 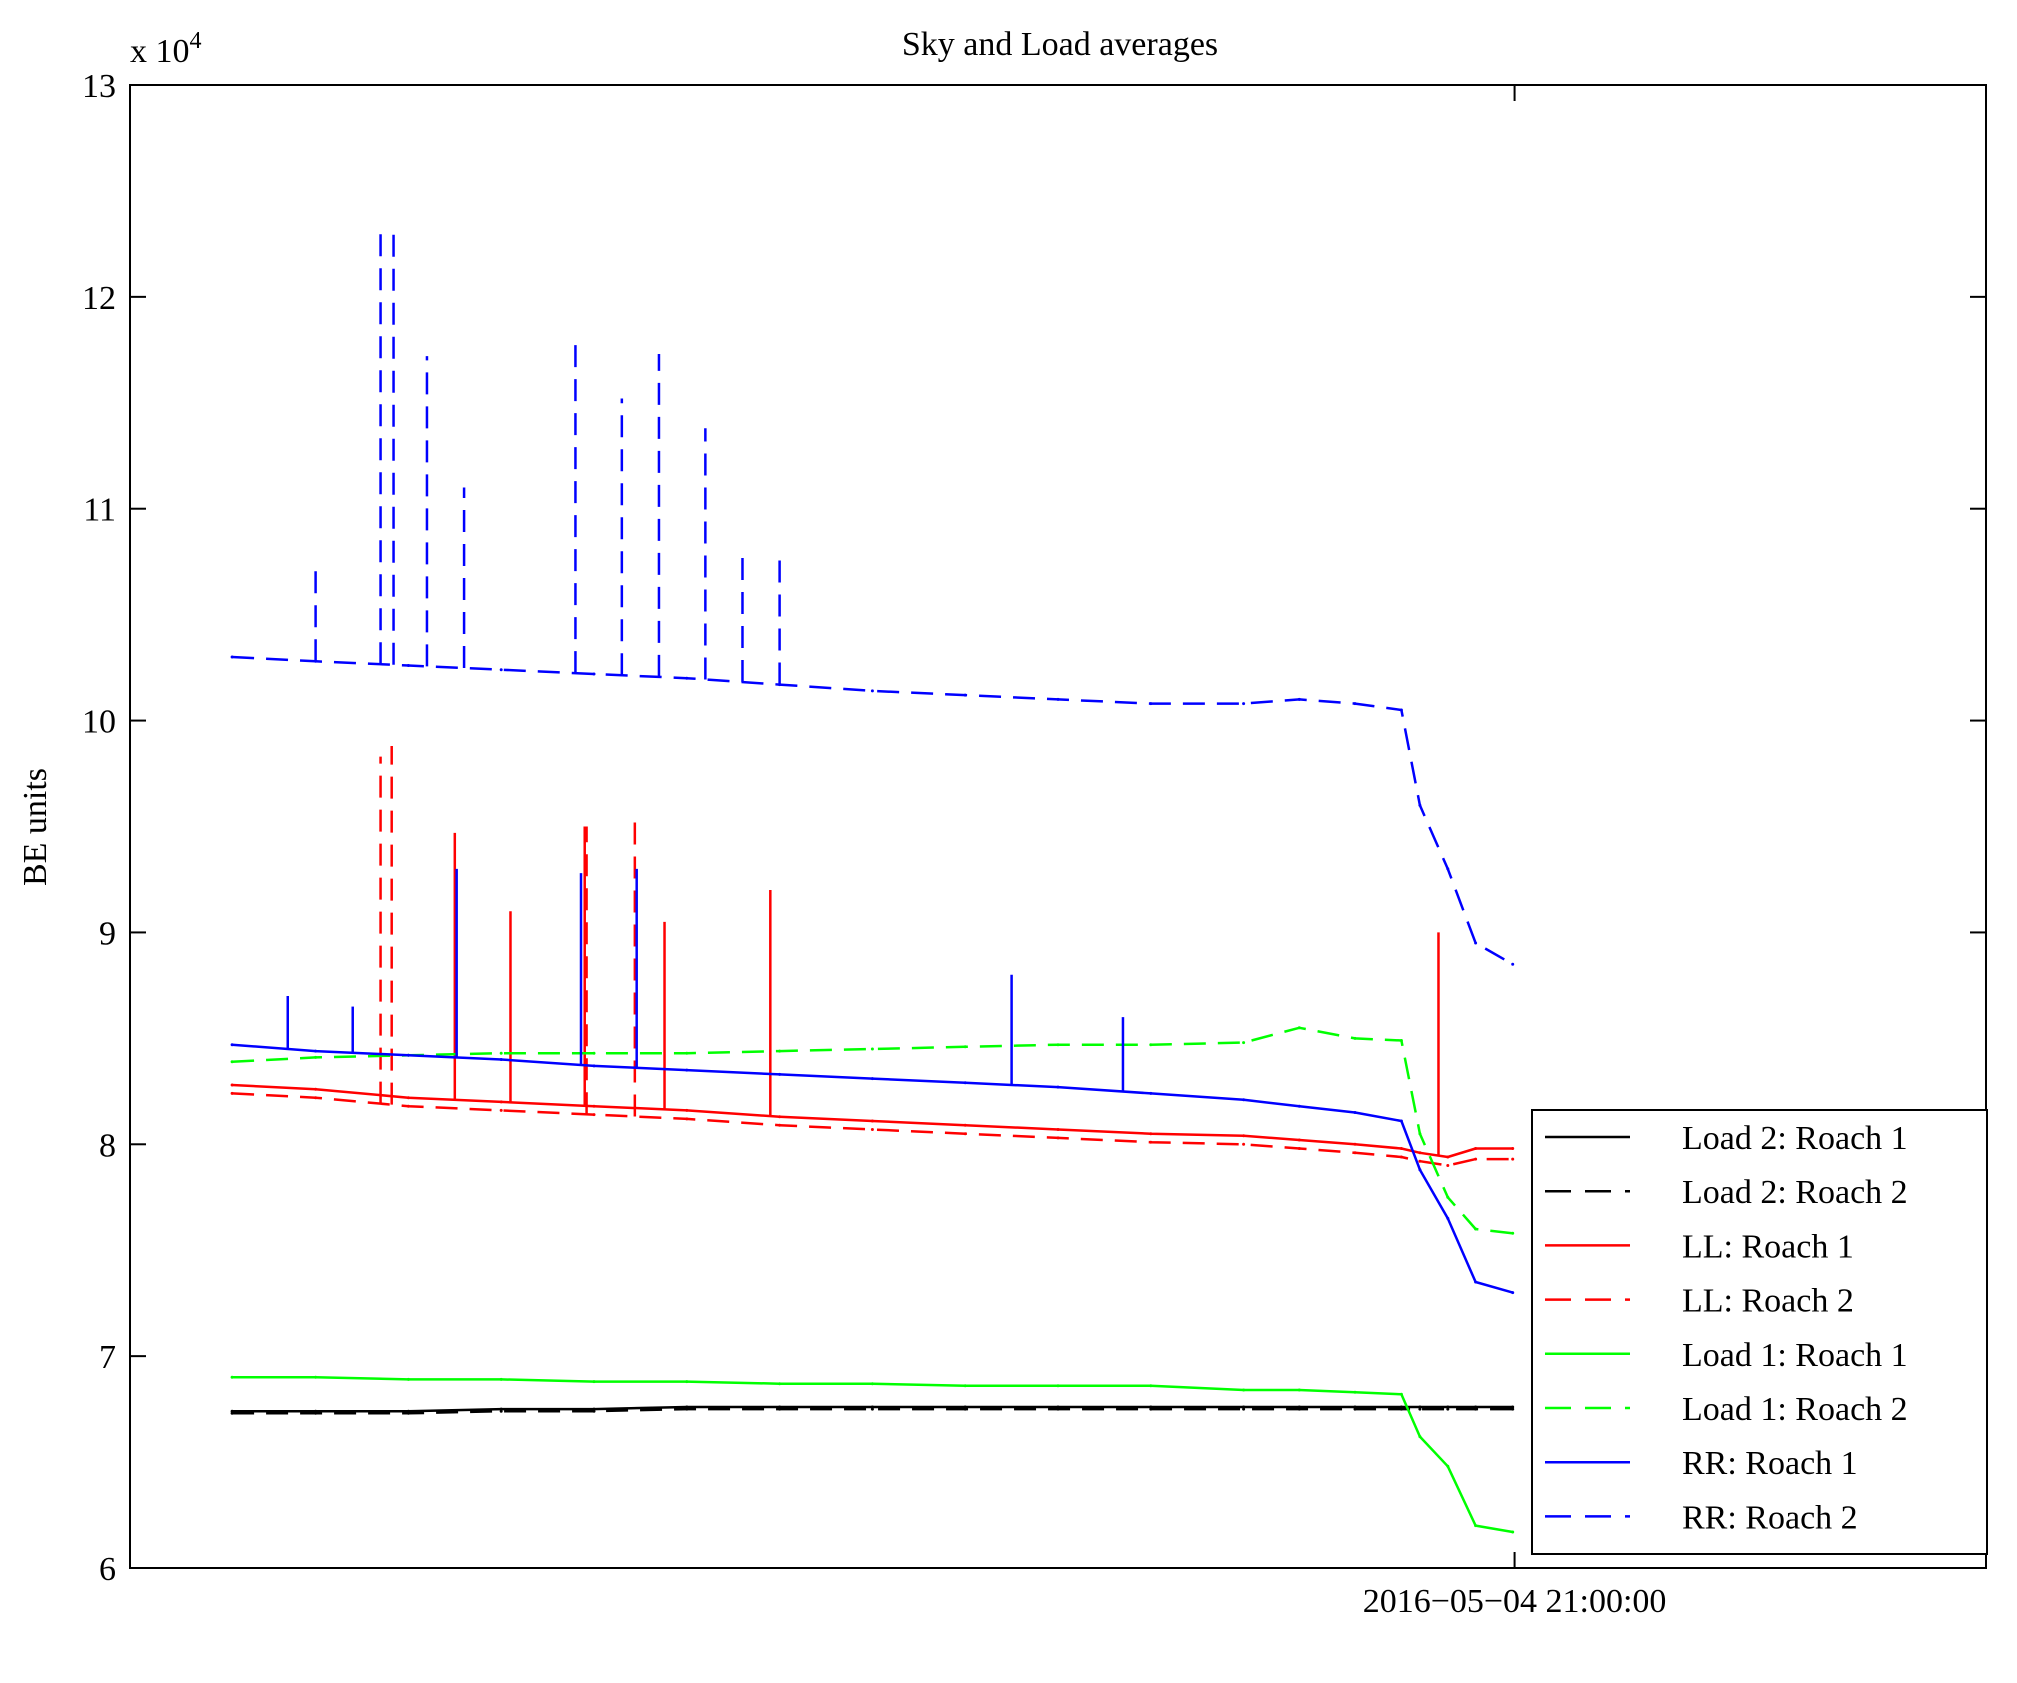 I want to click on legend-item: LL: Roach 2, so click(x=1699, y=1301).